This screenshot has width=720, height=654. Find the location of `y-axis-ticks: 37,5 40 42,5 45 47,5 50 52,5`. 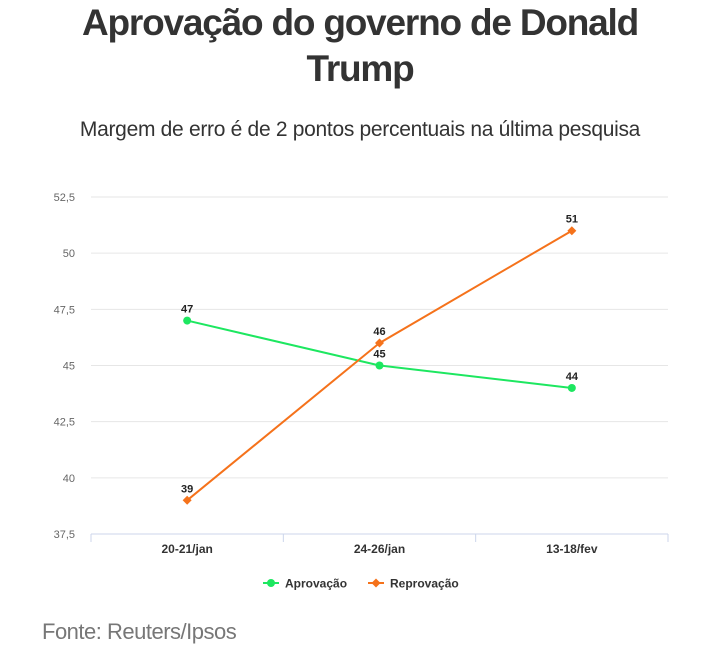

y-axis-ticks: 37,5 40 42,5 45 47,5 50 52,5 is located at coordinates (64, 366).